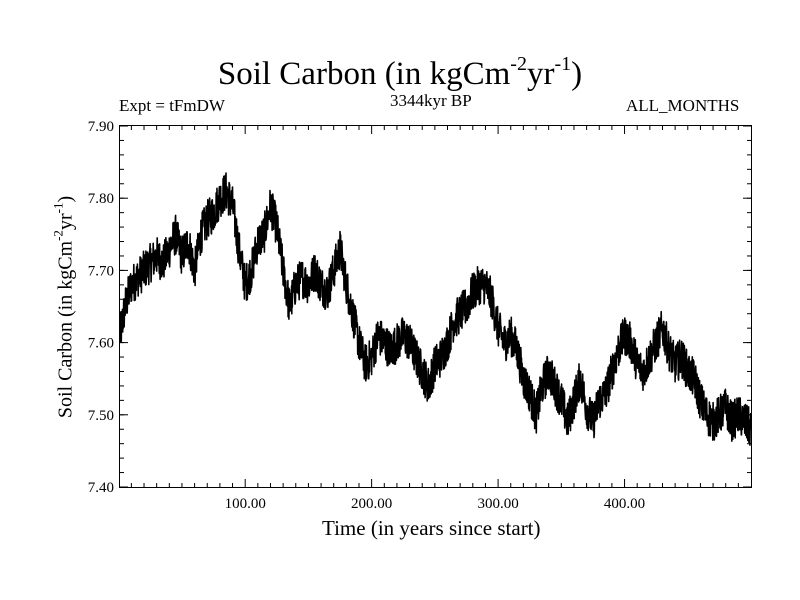  Describe the element at coordinates (101, 127) in the screenshot. I see `y-tick-label: 7.90` at that location.